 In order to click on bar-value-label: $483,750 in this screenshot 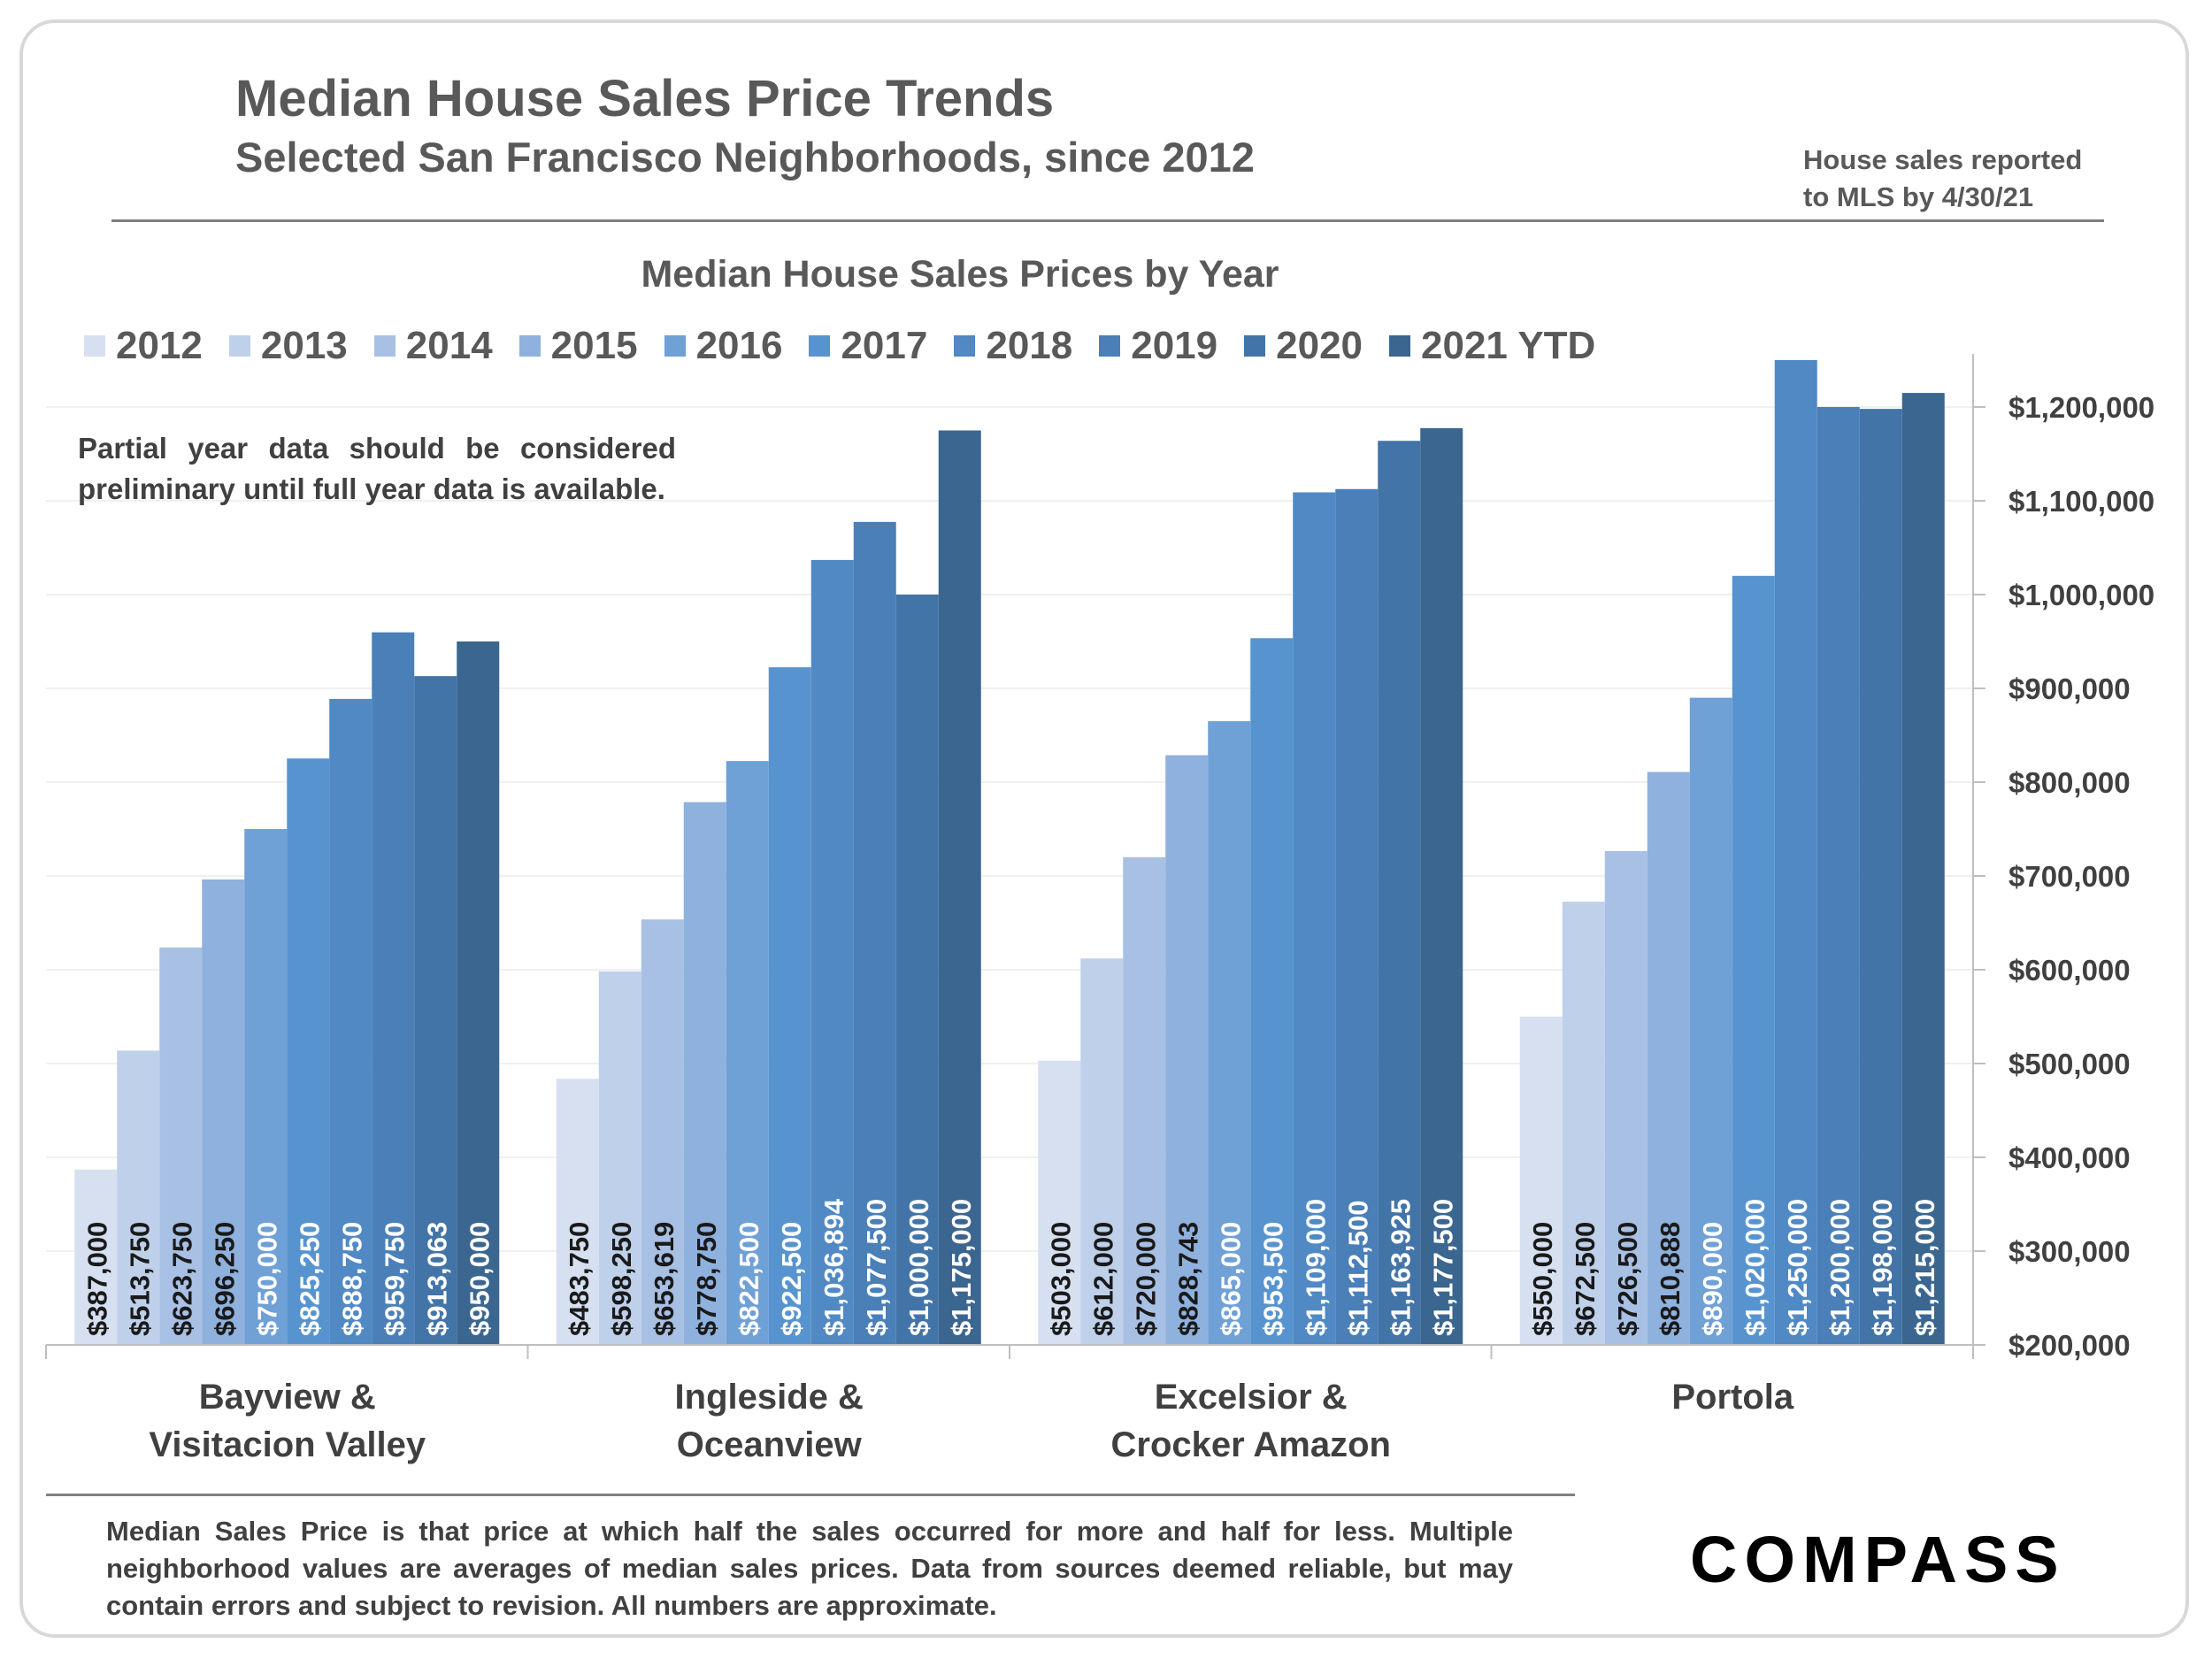, I will do `click(580, 1279)`.